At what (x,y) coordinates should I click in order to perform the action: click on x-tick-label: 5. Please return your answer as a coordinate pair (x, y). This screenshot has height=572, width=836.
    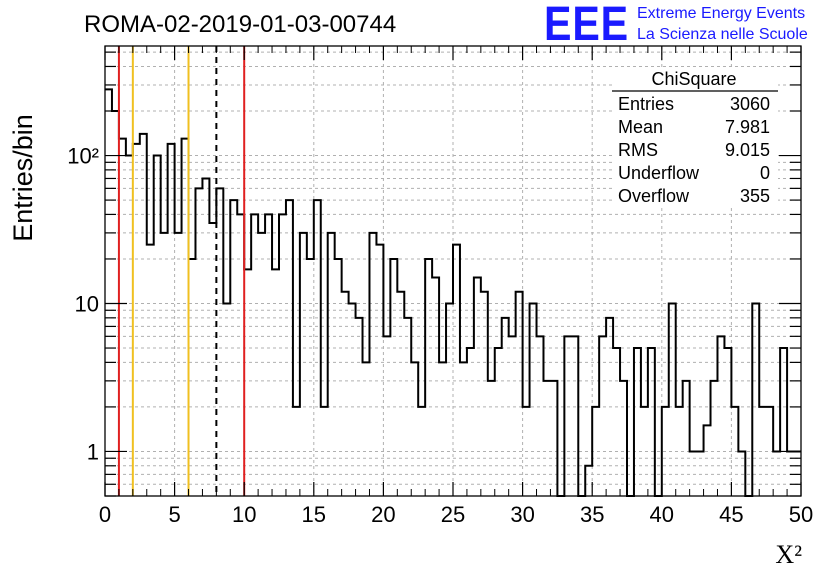
    Looking at the image, I should click on (174, 514).